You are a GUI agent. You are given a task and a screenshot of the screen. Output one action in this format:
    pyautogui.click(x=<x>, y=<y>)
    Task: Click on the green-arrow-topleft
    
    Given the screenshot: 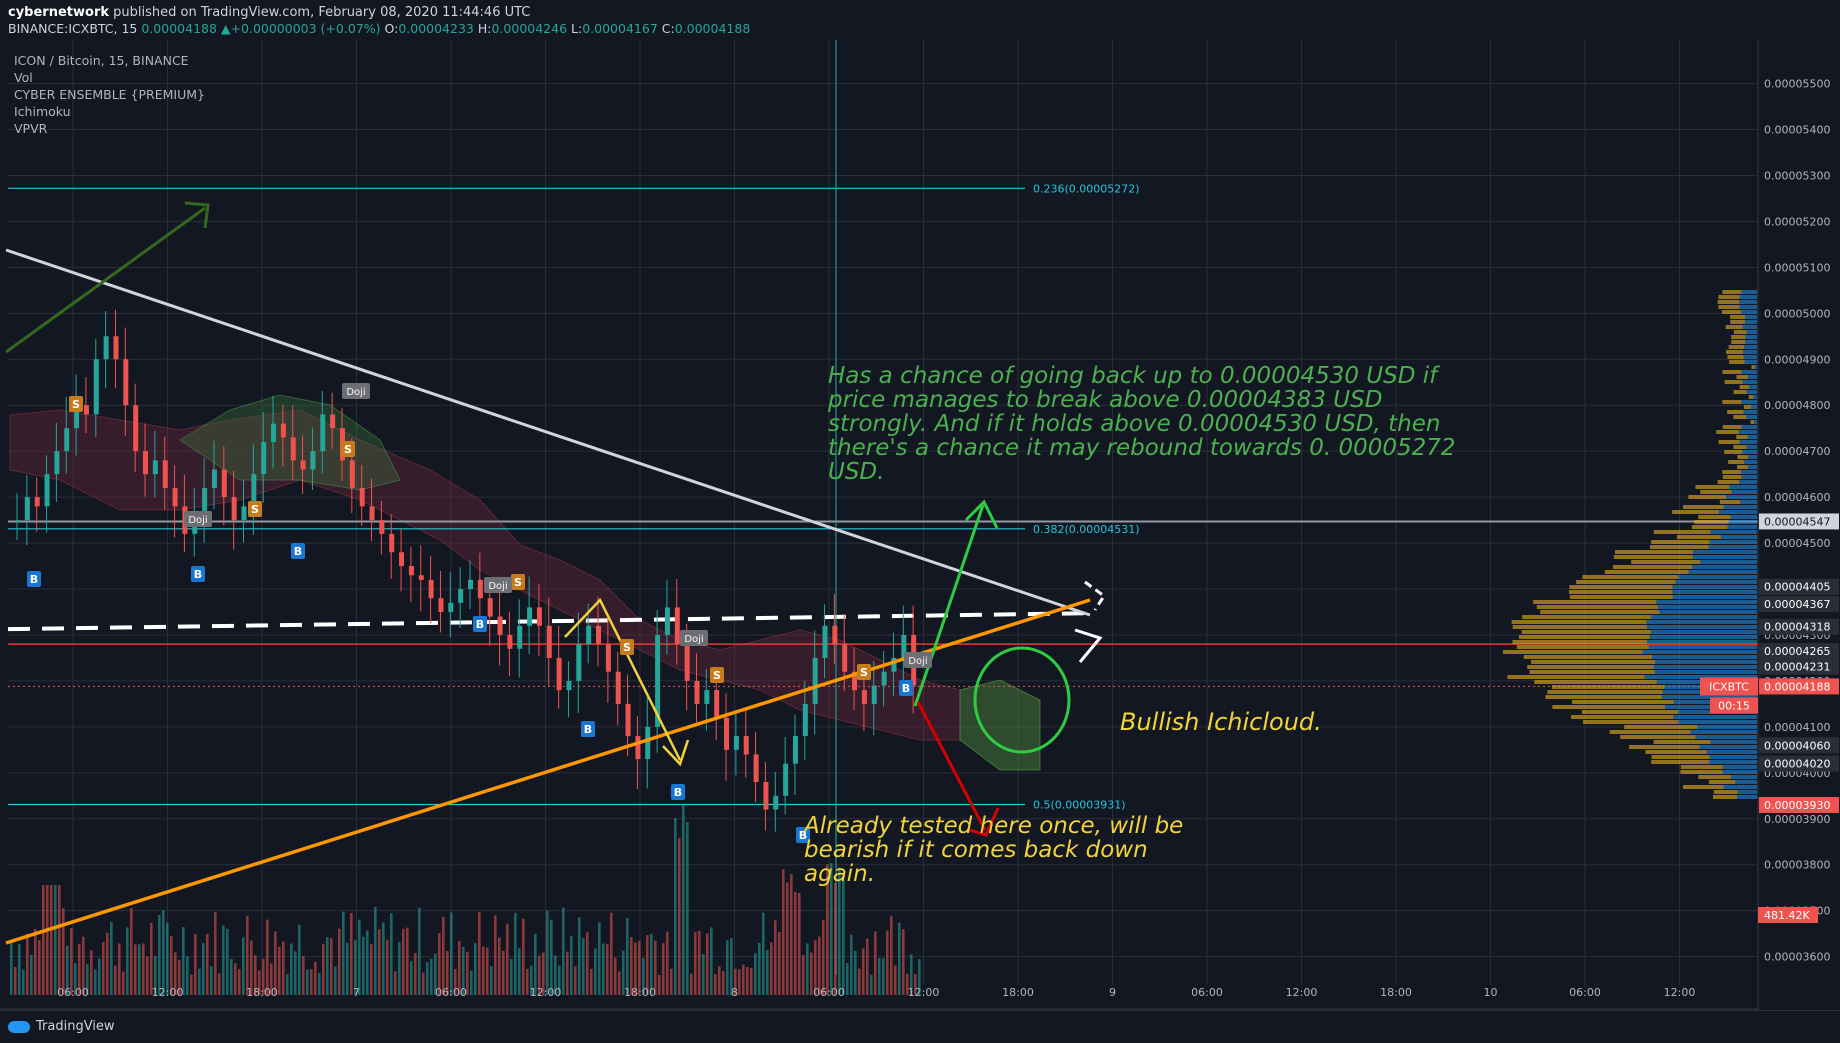 What is the action you would take?
    pyautogui.click(x=105, y=280)
    